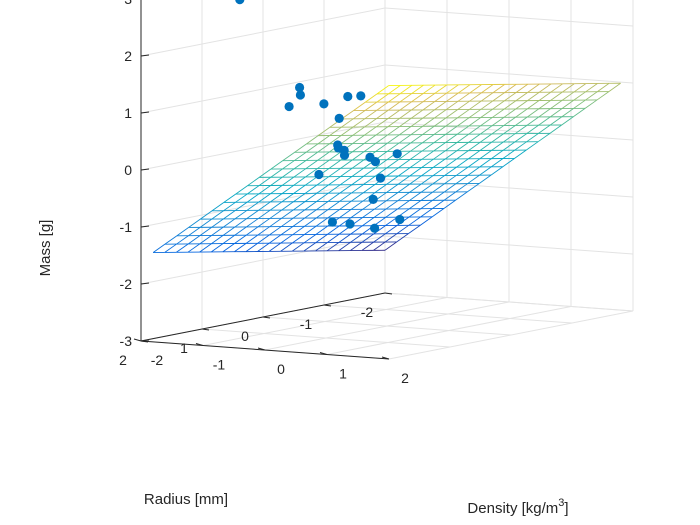  What do you see at coordinates (512, 508) in the screenshot?
I see `x-axis-label-main: Density [kg/m` at bounding box center [512, 508].